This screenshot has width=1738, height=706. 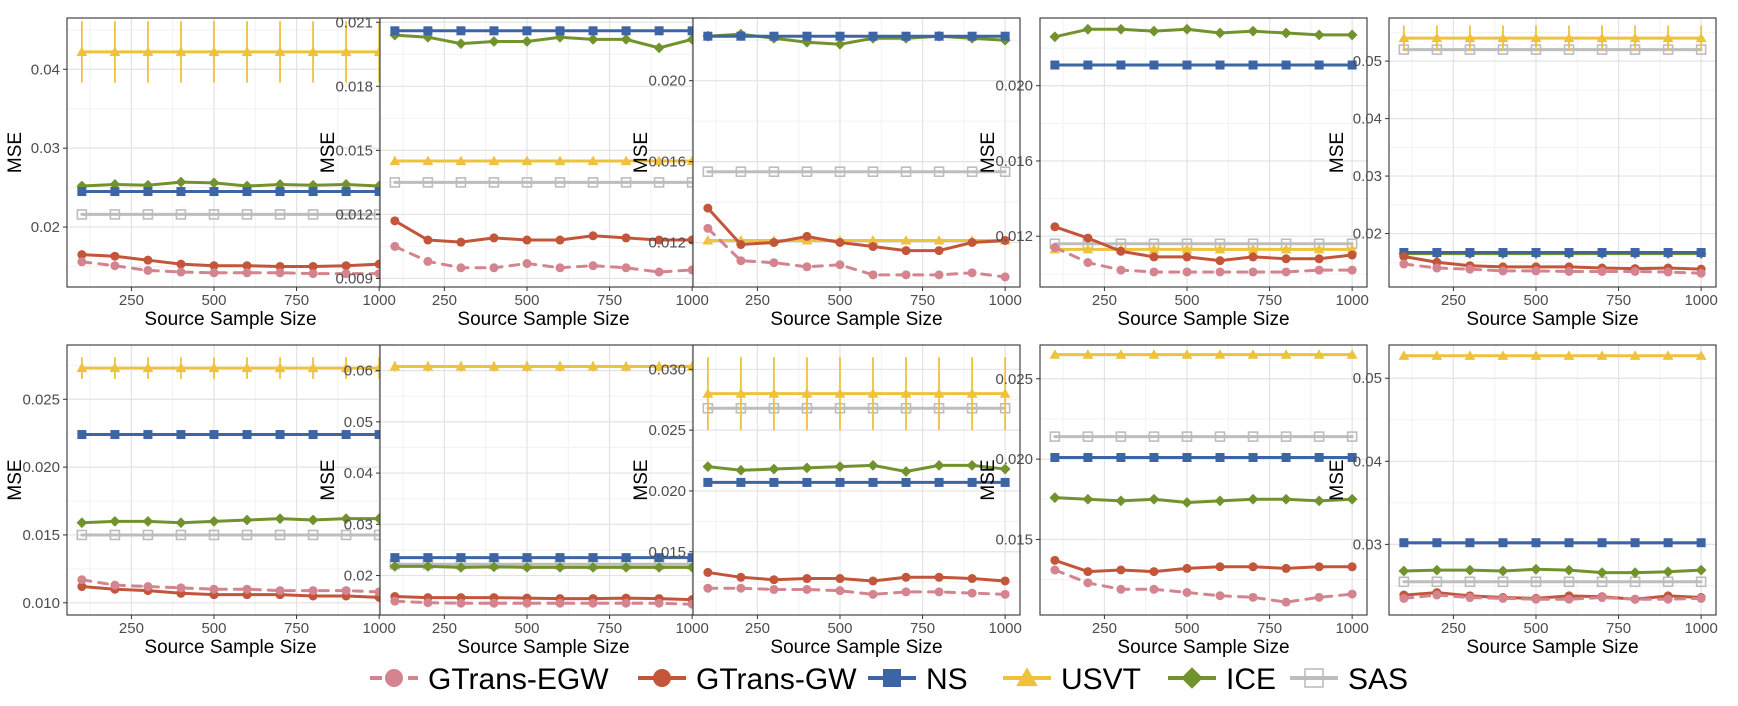 I want to click on series-sas, so click(x=230, y=214).